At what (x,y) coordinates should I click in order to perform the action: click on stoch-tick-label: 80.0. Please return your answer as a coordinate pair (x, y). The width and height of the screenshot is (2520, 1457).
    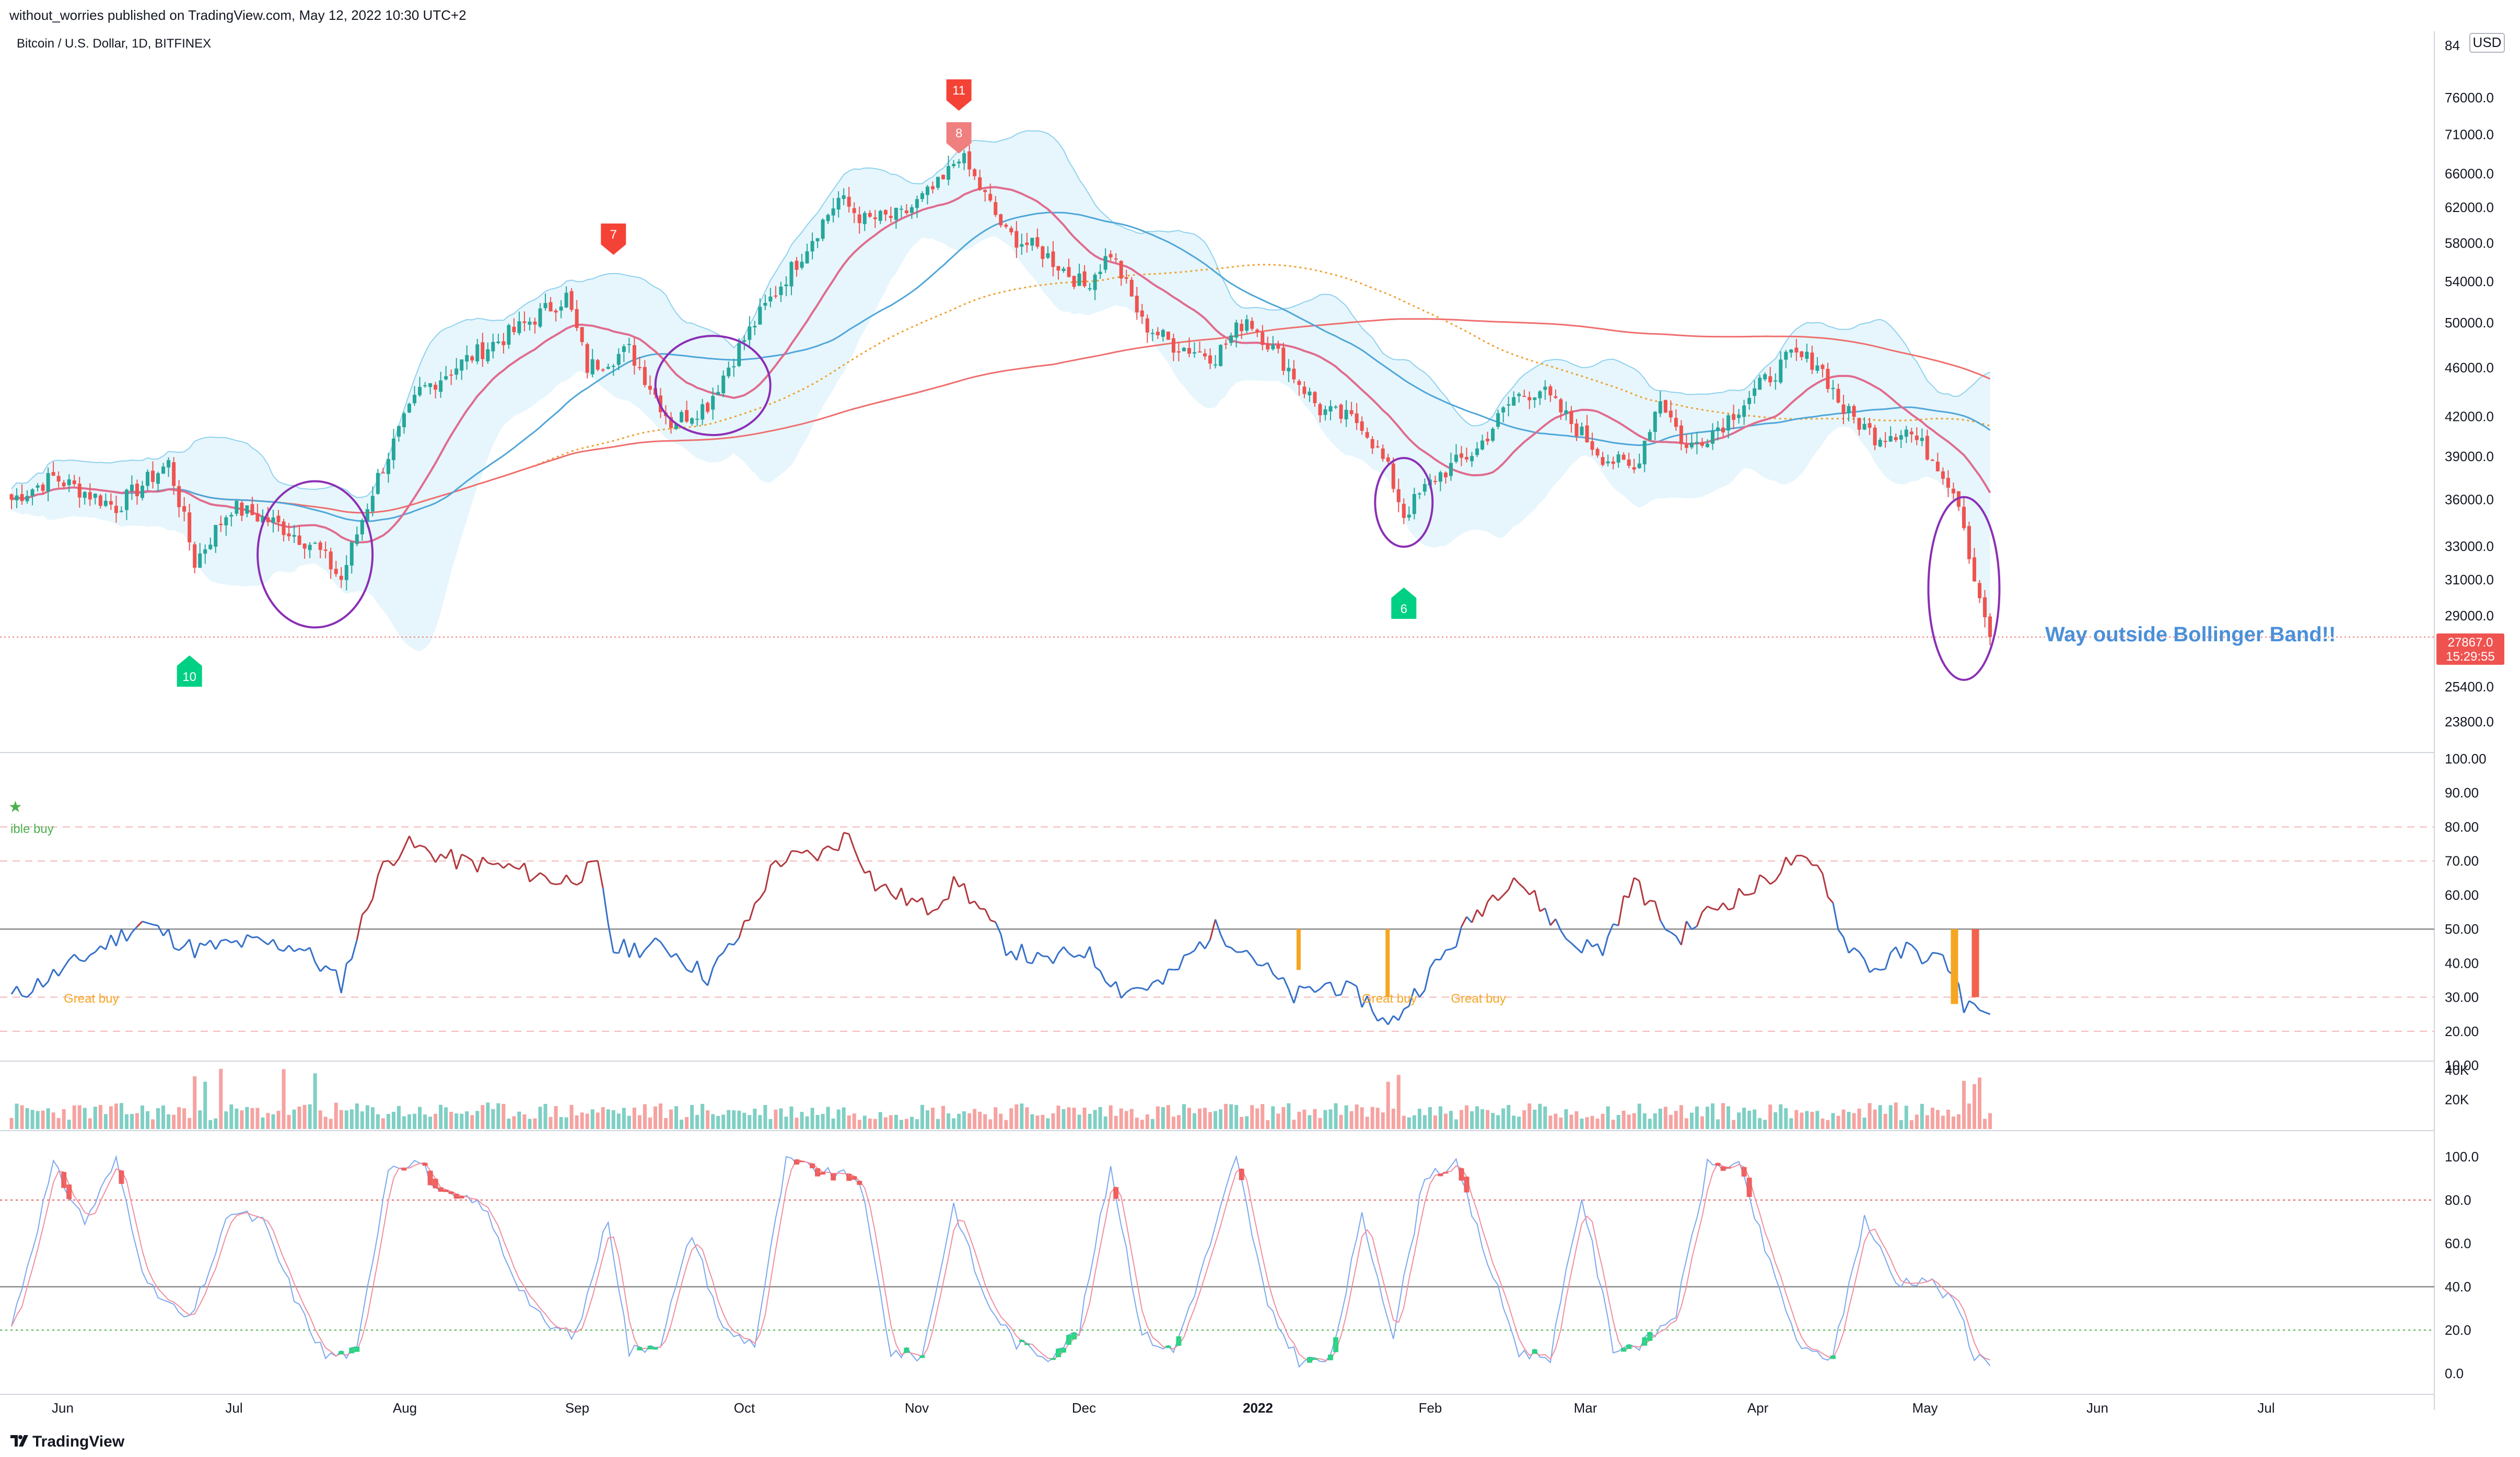
    Looking at the image, I should click on (2458, 1200).